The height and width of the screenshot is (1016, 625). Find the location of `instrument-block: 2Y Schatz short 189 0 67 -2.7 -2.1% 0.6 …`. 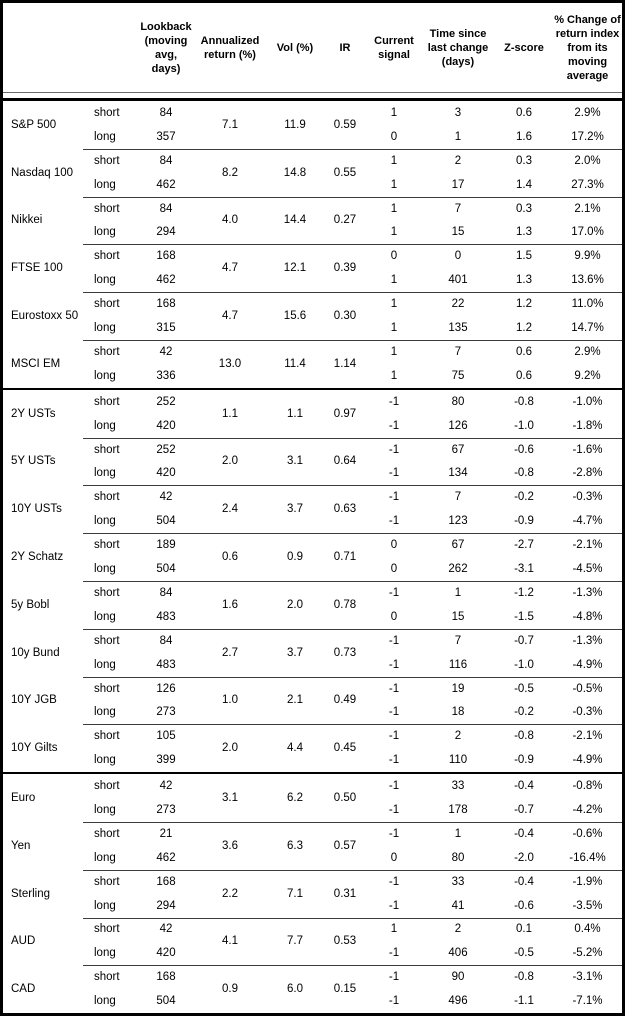

instrument-block: 2Y Schatz short 189 0 67 -2.7 -2.1% 0.6 … is located at coordinates (312, 557).